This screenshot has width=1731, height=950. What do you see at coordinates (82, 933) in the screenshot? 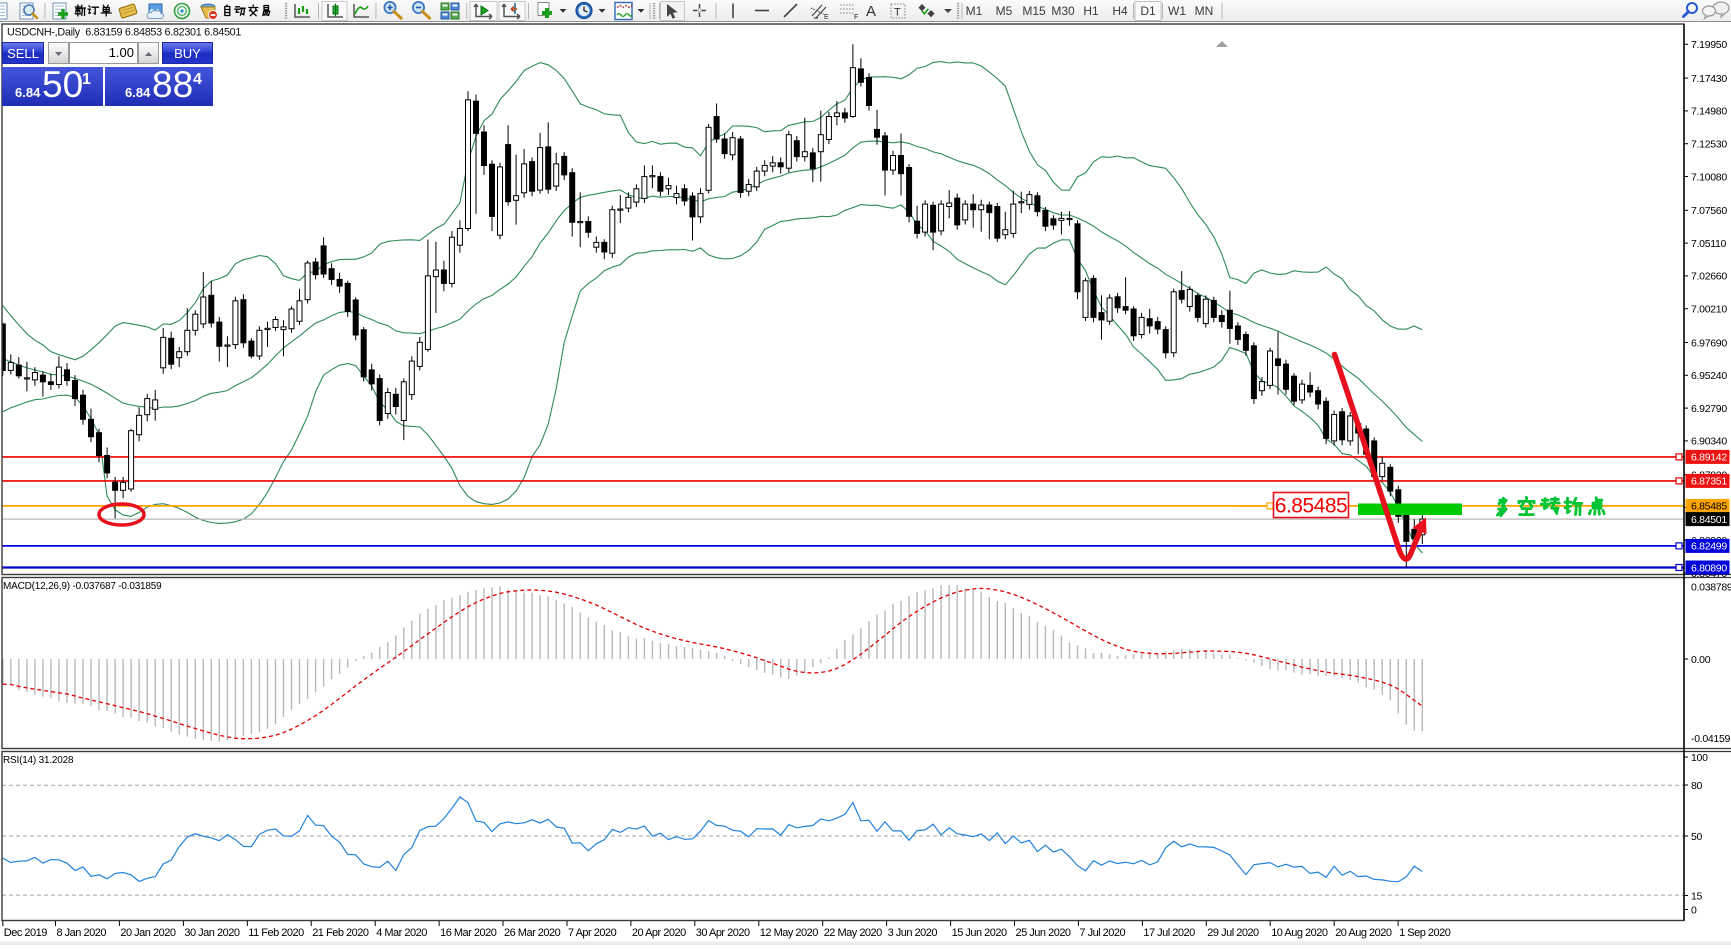
I see `svg-text: 8 Jan 2020` at bounding box center [82, 933].